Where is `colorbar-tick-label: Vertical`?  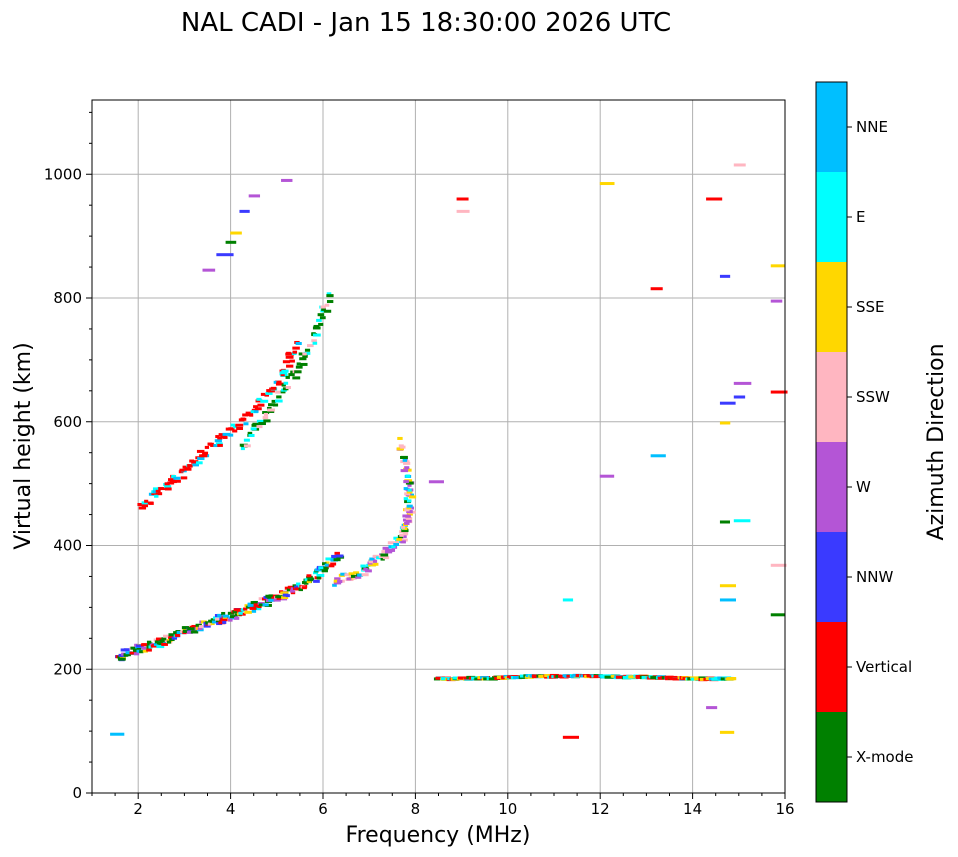
colorbar-tick-label: Vertical is located at coordinates (884, 667).